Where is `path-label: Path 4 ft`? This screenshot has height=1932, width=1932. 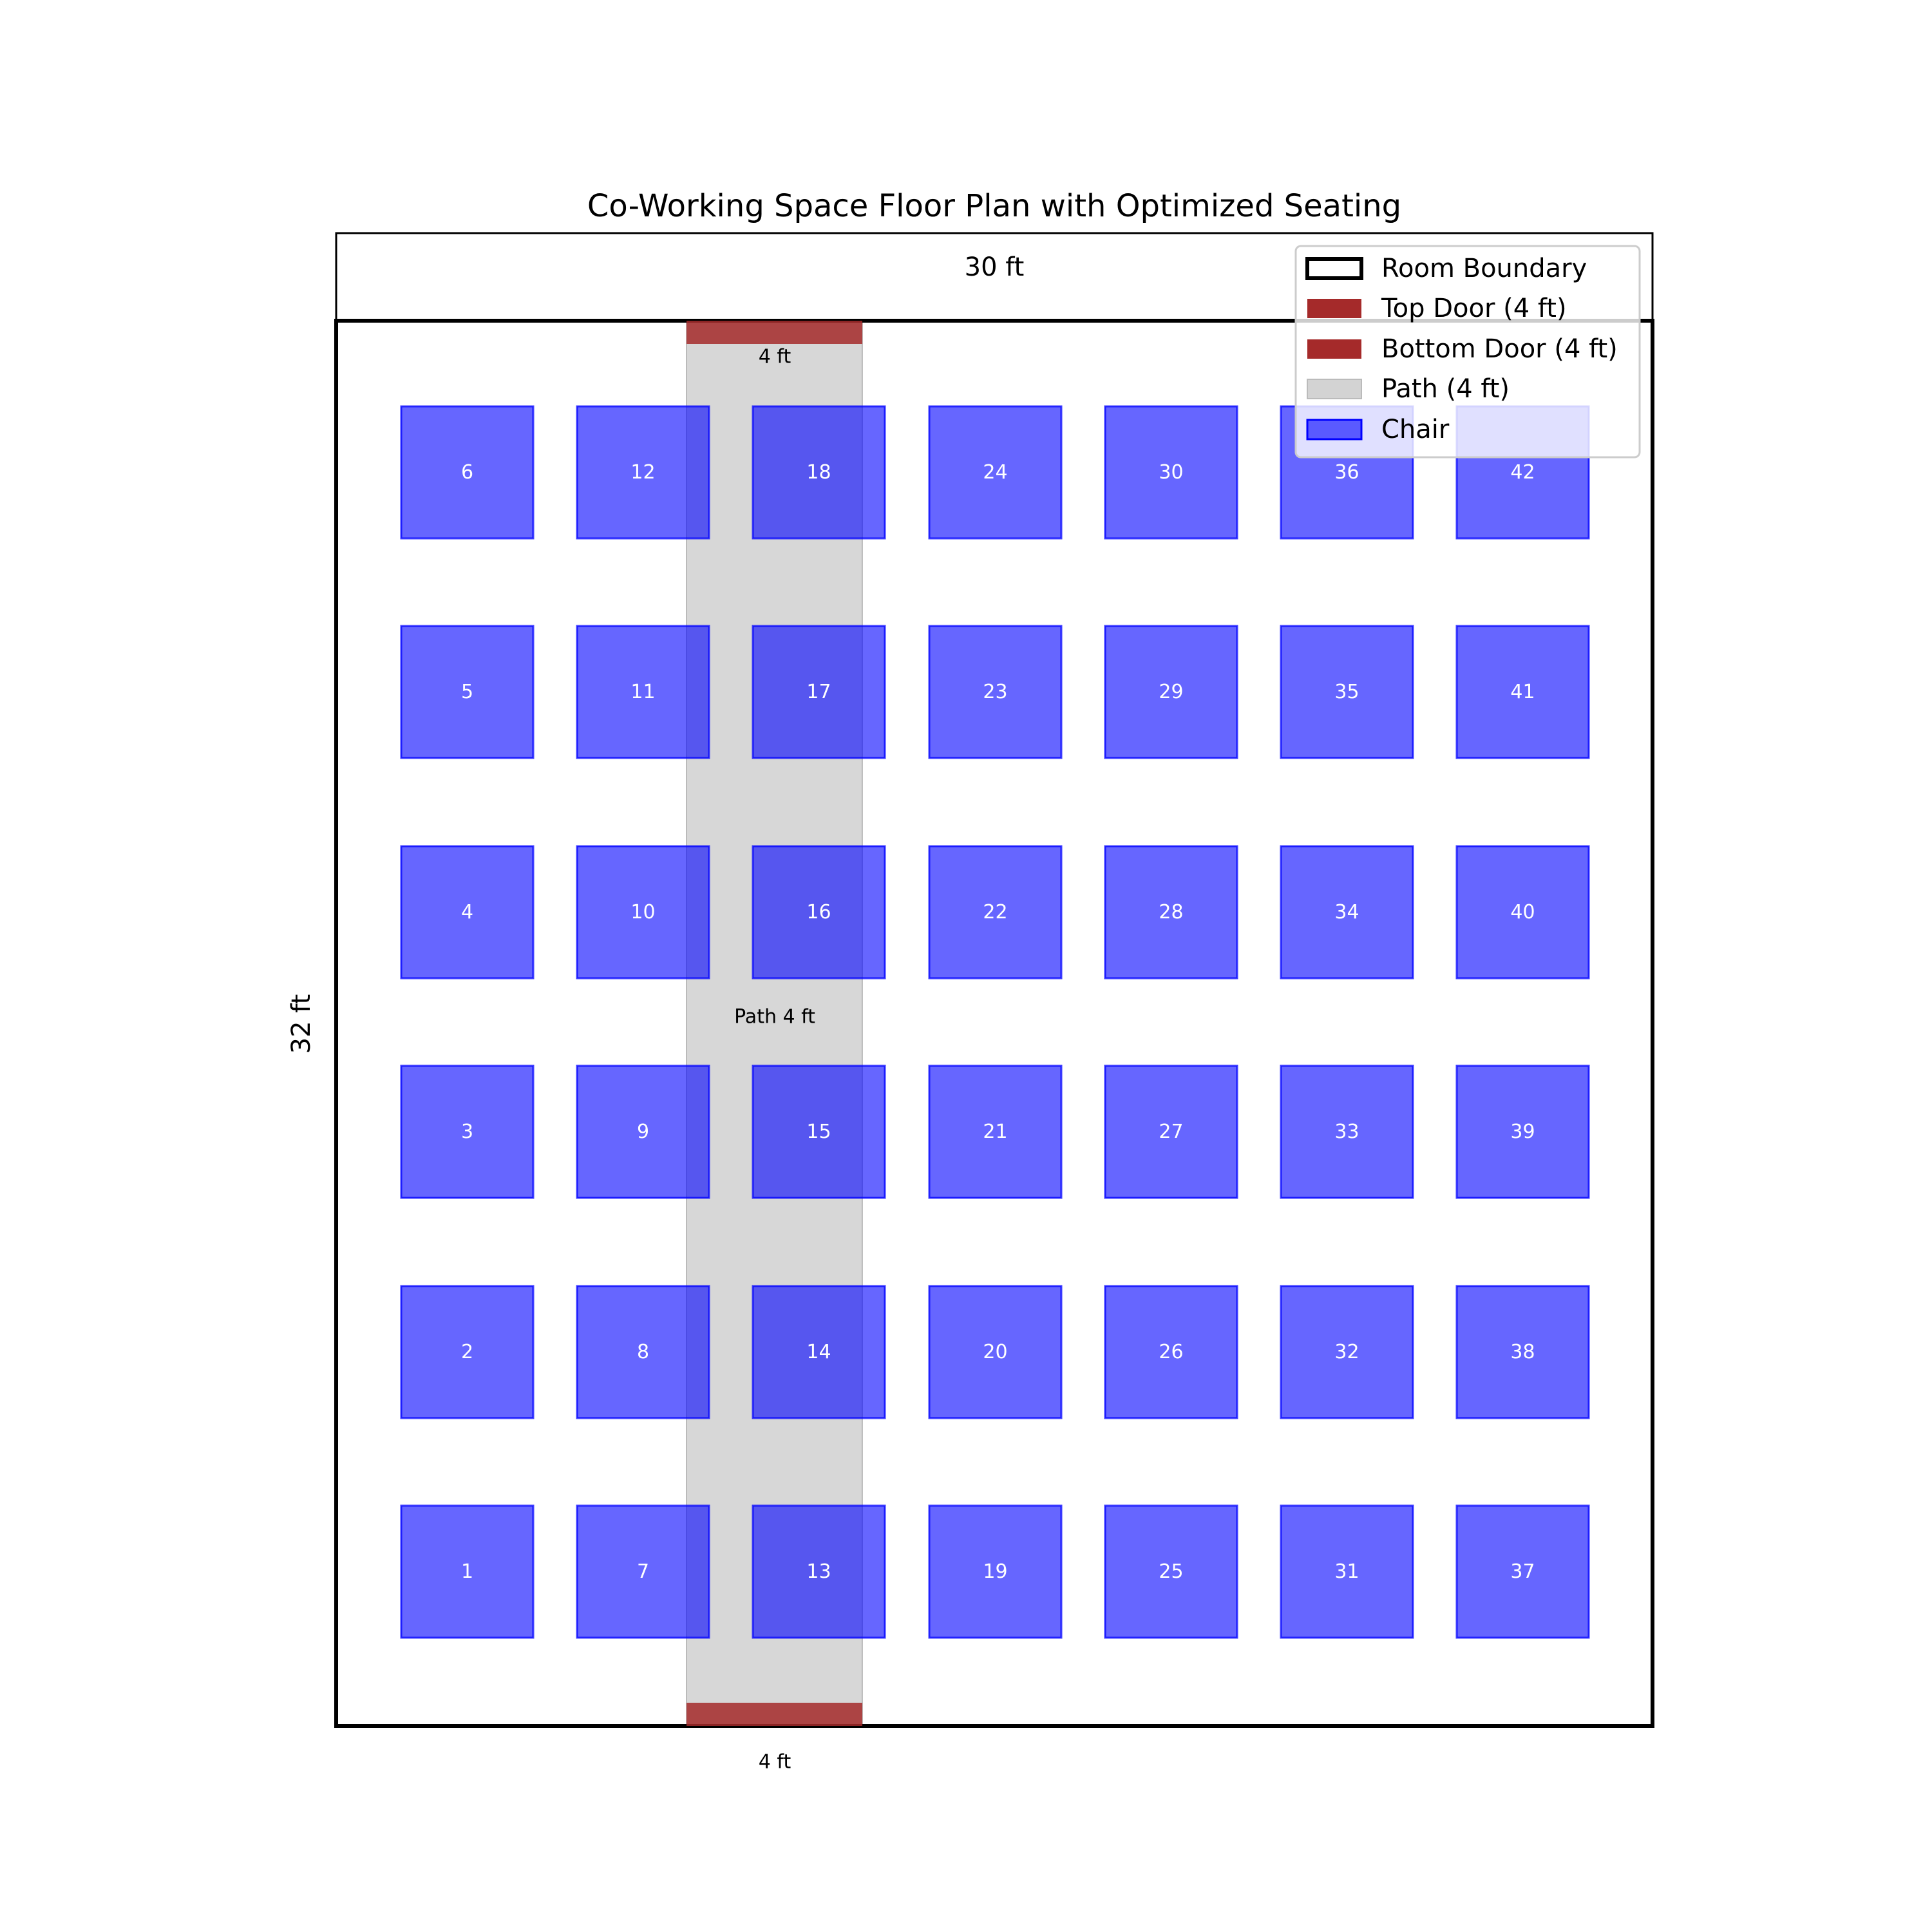
path-label: Path 4 ft is located at coordinates (775, 1017).